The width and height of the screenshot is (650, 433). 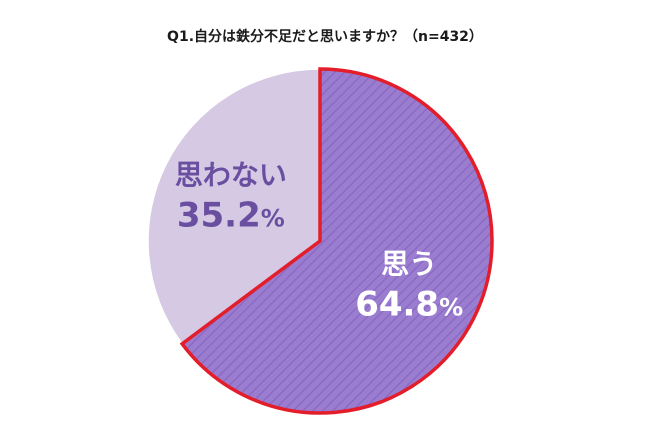 I want to click on slice-label-name-0: 思う, so click(x=409, y=264).